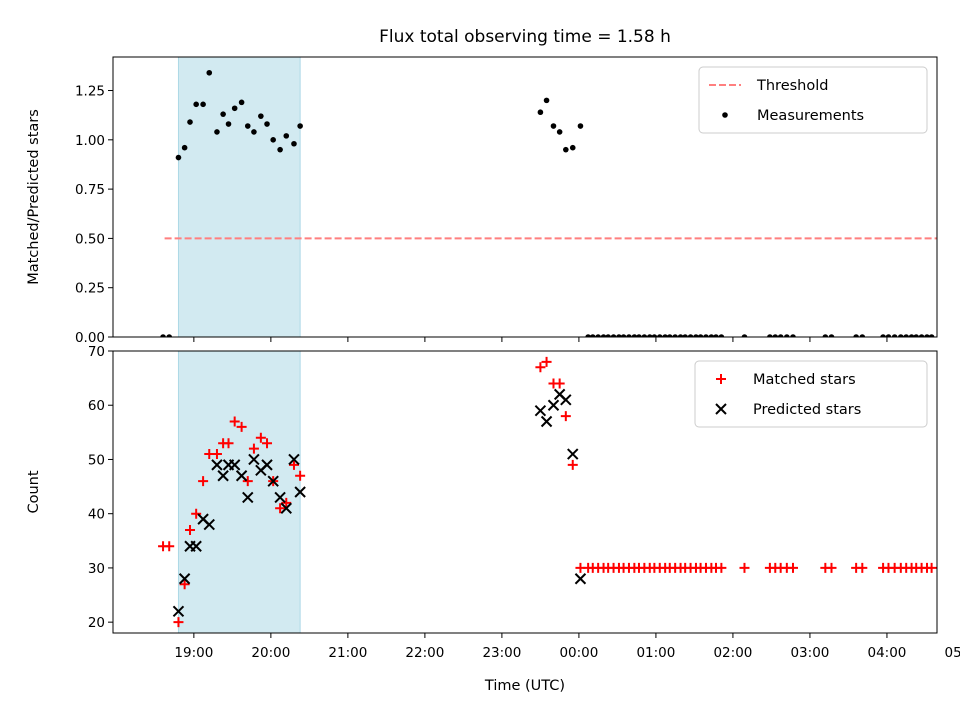  What do you see at coordinates (725, 115) in the screenshot?
I see `legend-dot-swatch` at bounding box center [725, 115].